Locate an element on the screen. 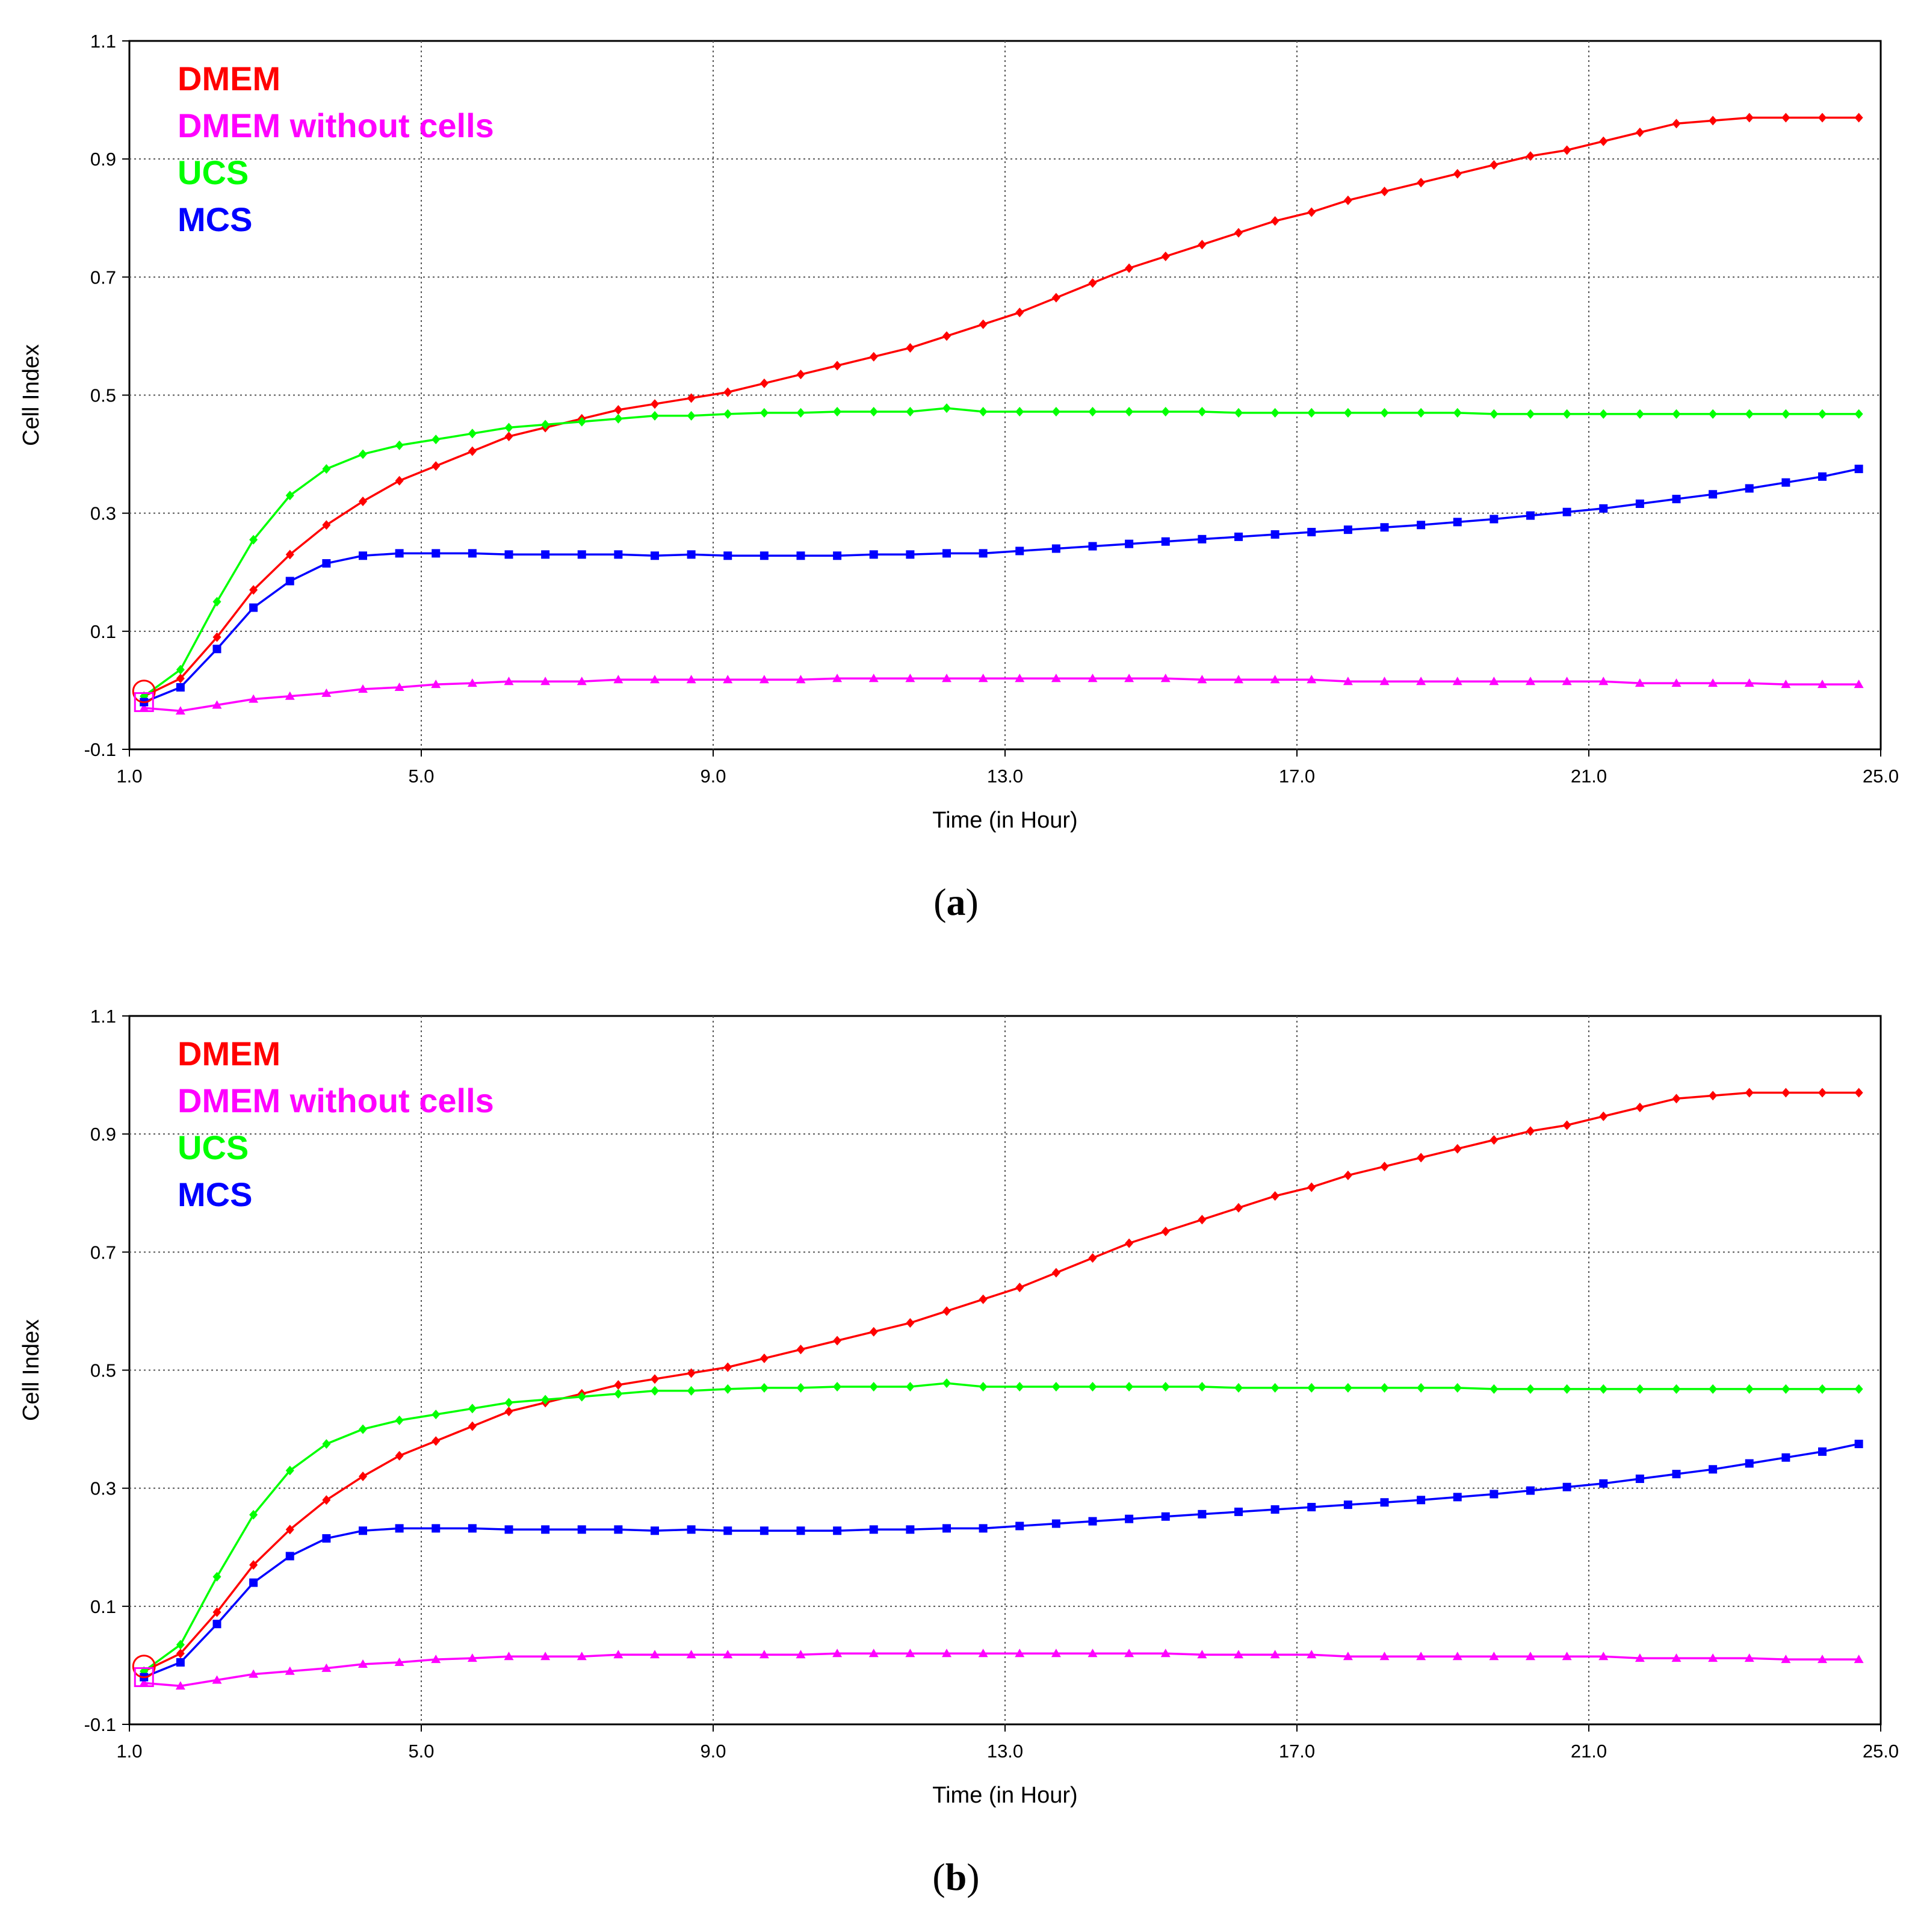 Image resolution: width=1912 pixels, height=1932 pixels. panel-a-x-tick-label: 13.0 is located at coordinates (1005, 777).